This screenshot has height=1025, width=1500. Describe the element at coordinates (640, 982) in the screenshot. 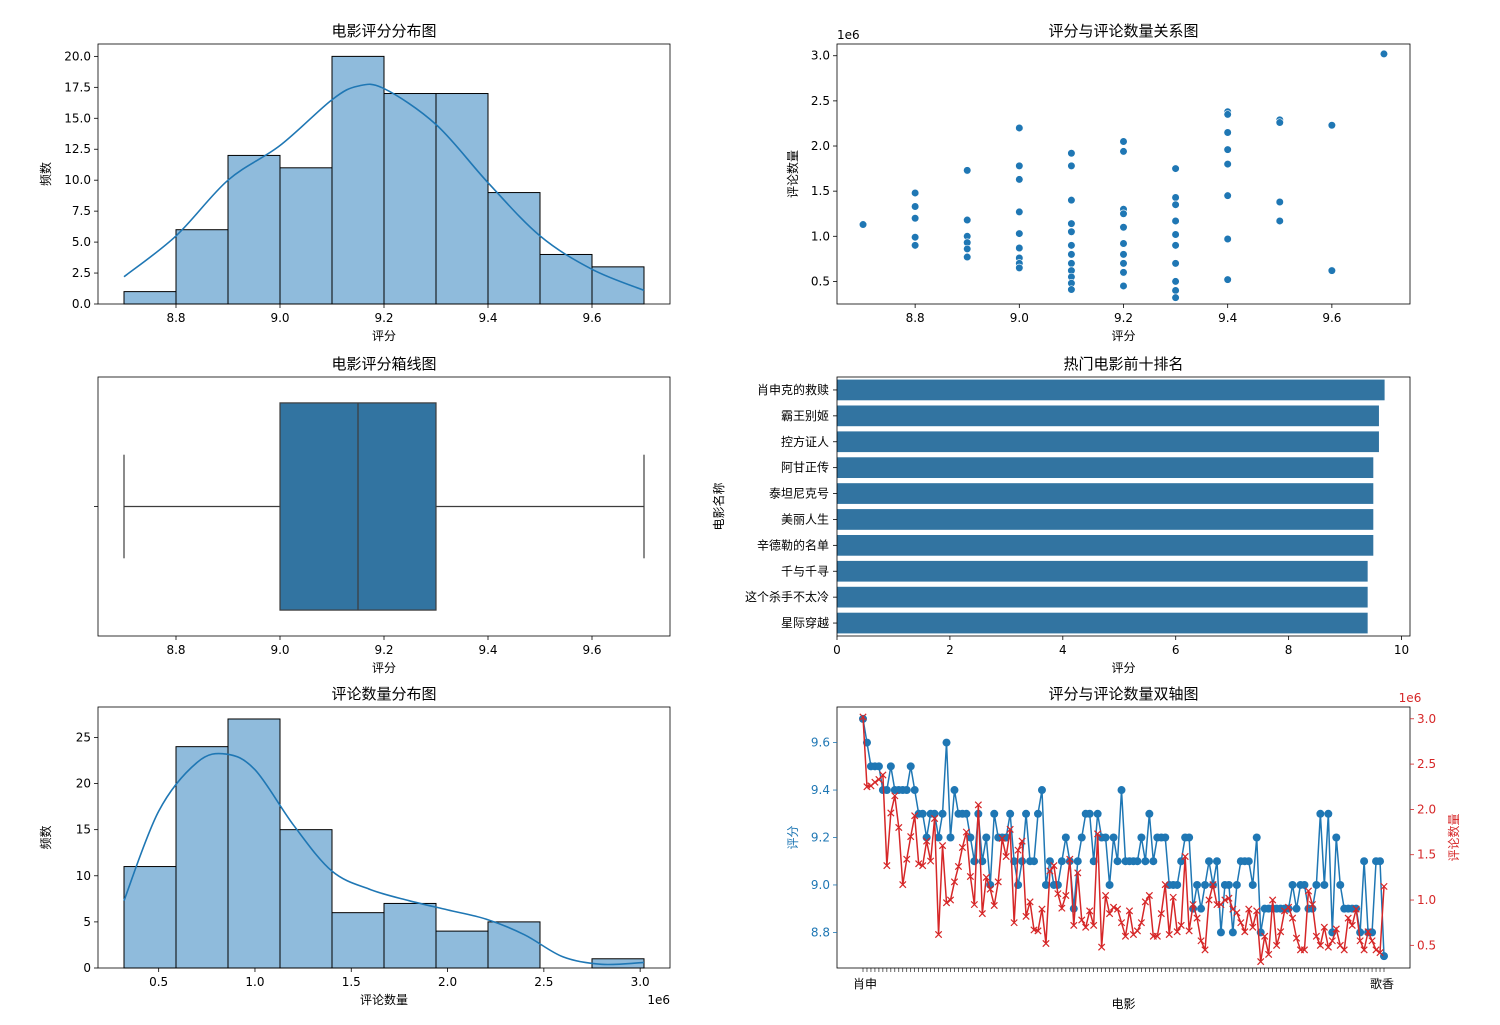

I see `comments-hist-x-tick-label: 3.0` at that location.